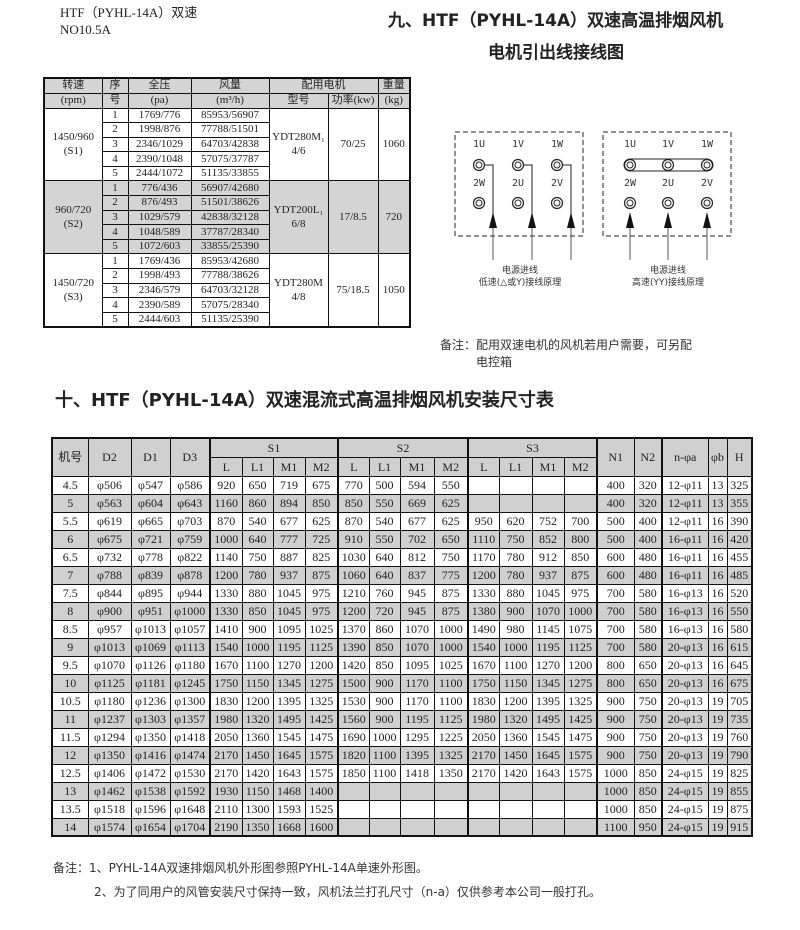  Describe the element at coordinates (384, 755) in the screenshot. I see `cell: 1100` at that location.